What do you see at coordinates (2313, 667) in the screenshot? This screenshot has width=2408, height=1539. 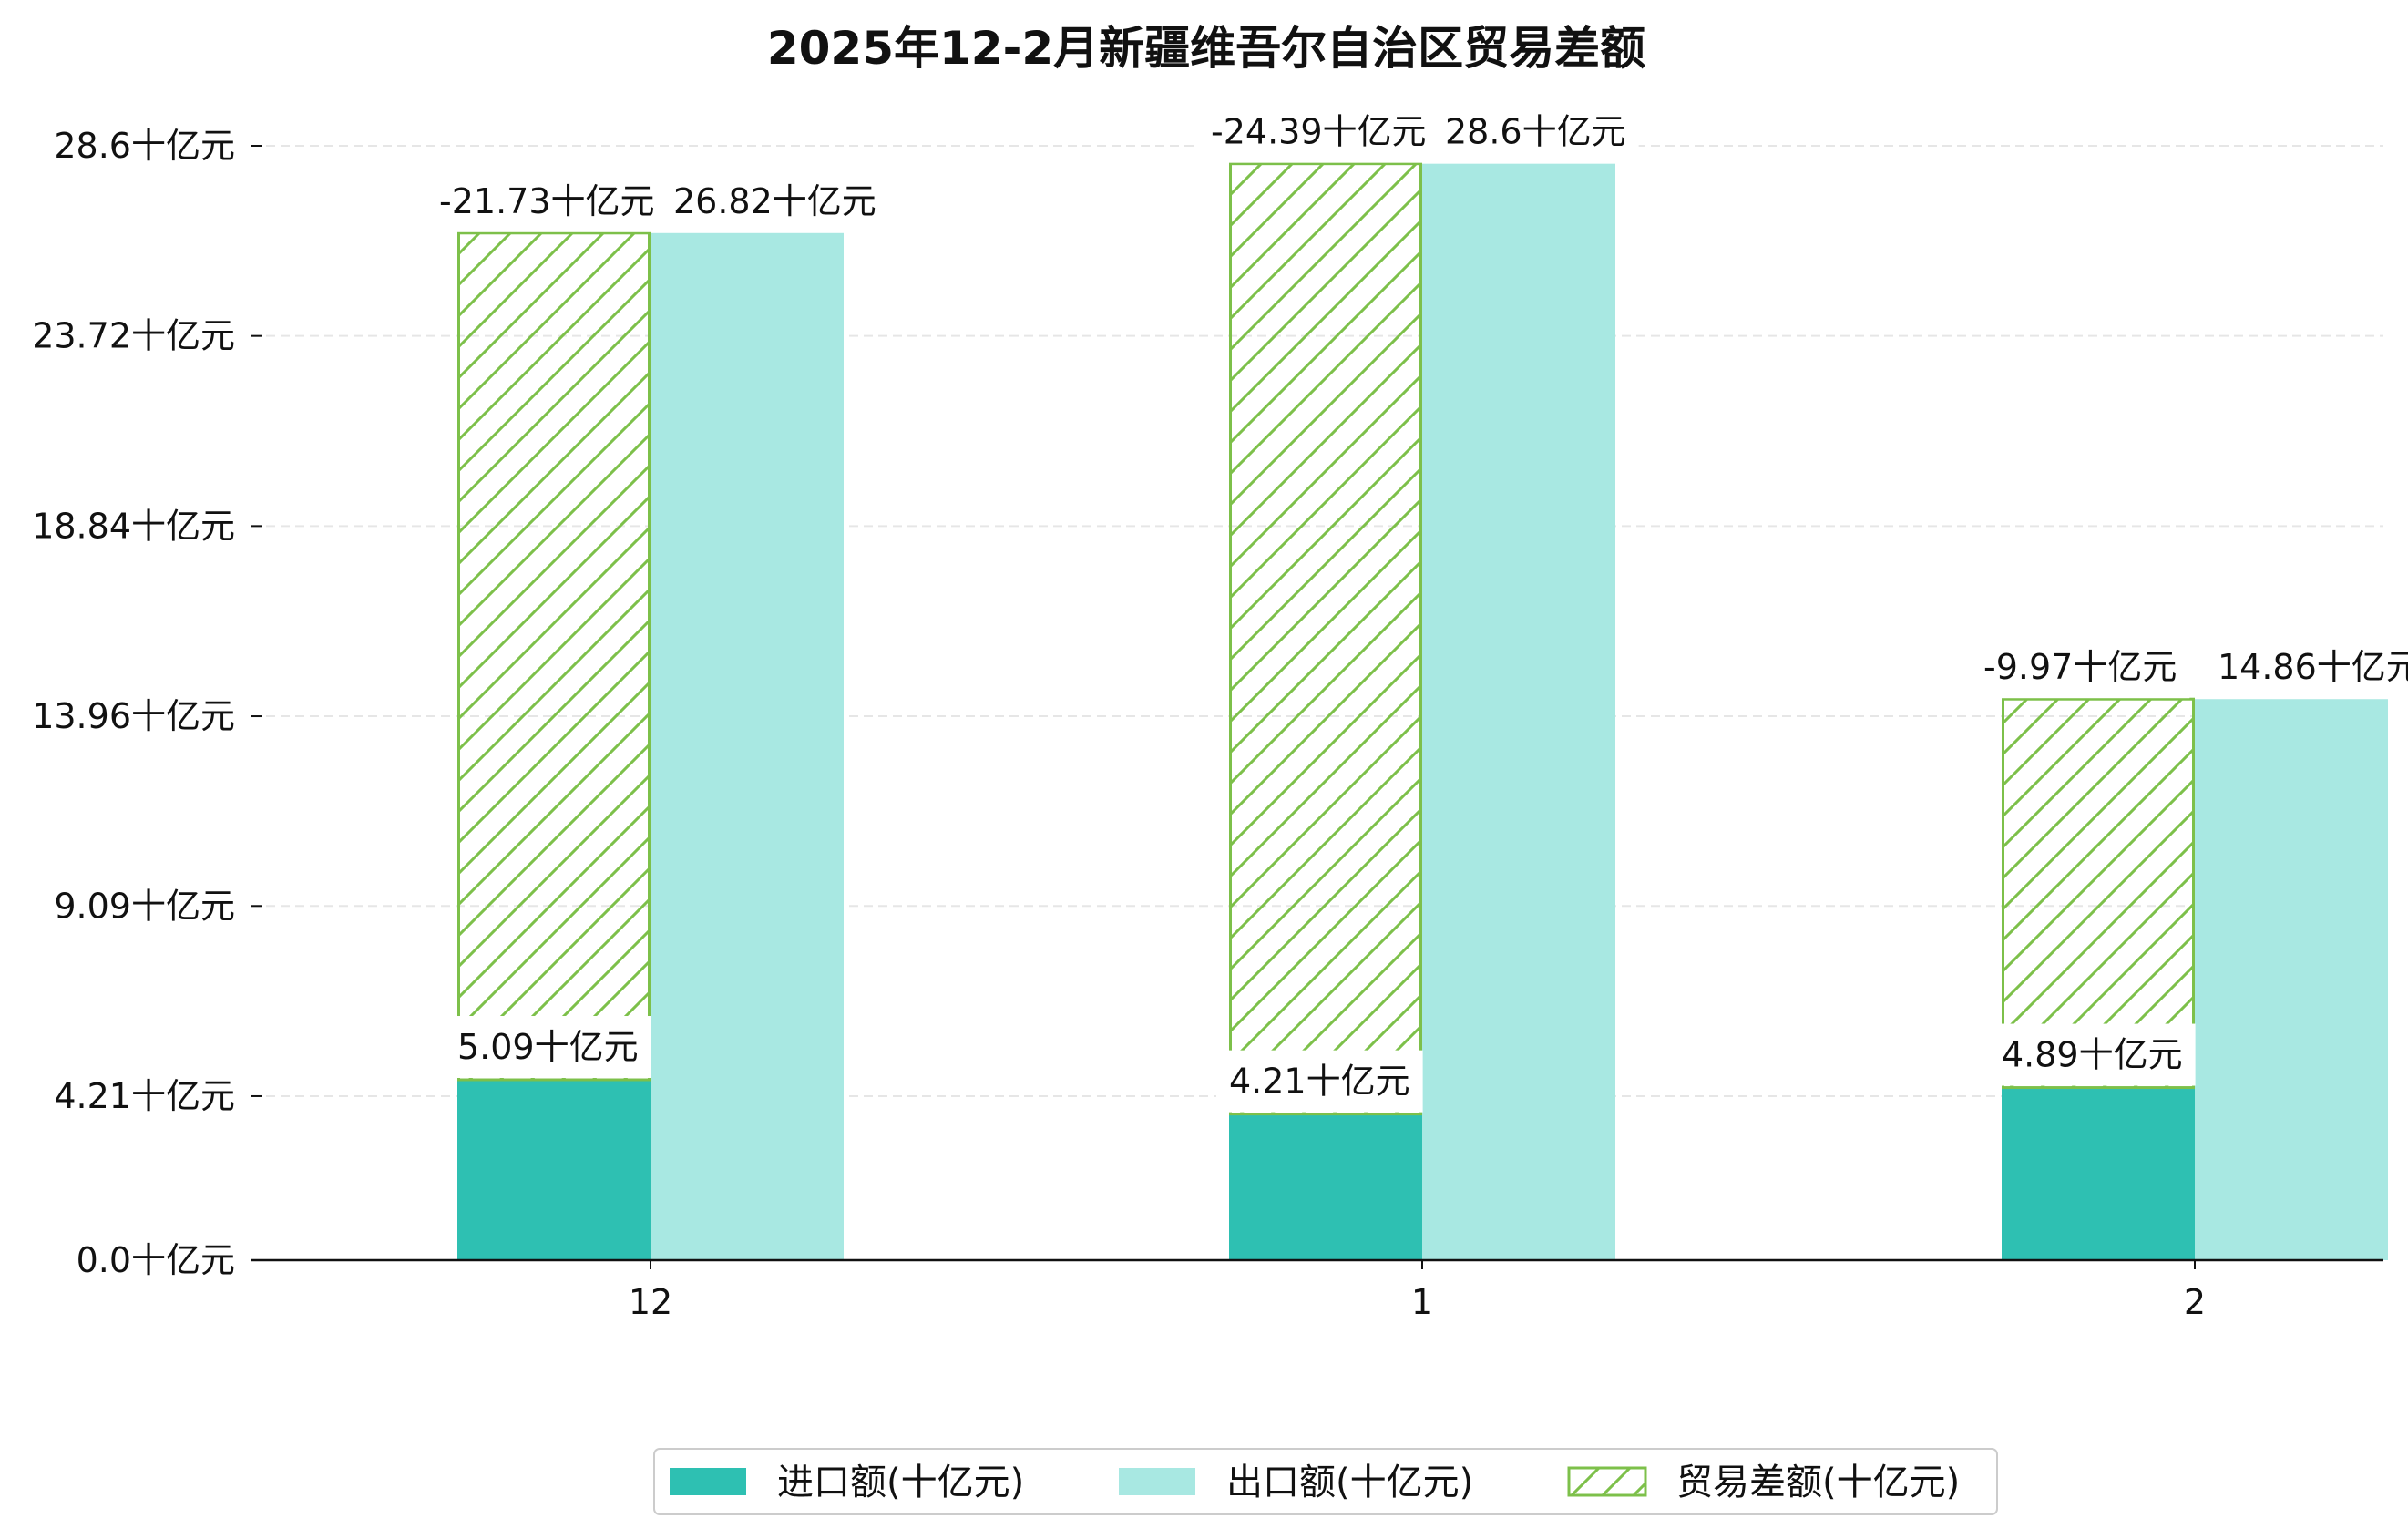 I see `export-value-label: 14.86十亿元` at bounding box center [2313, 667].